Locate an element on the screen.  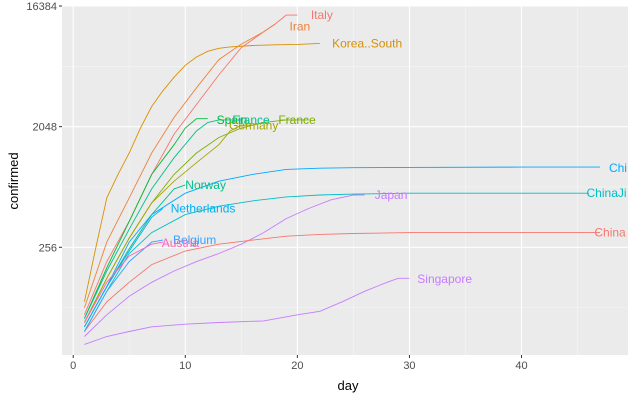
x-tick-label: 0 is located at coordinates (73, 366).